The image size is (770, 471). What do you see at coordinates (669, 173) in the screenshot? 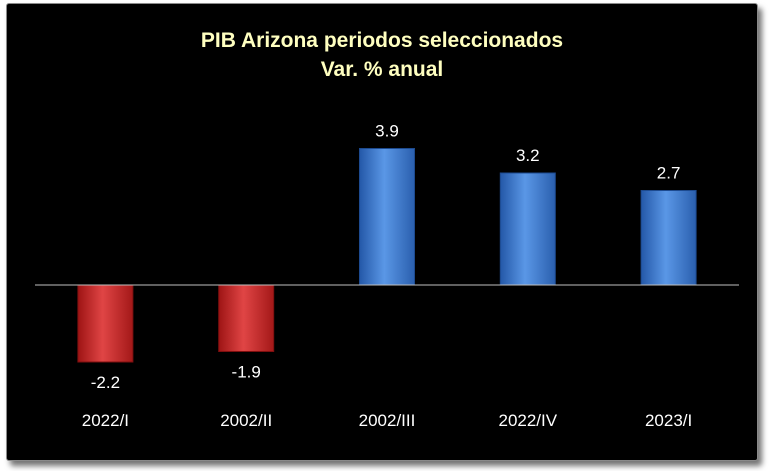
I see `value-label-2023/I: 2.7` at bounding box center [669, 173].